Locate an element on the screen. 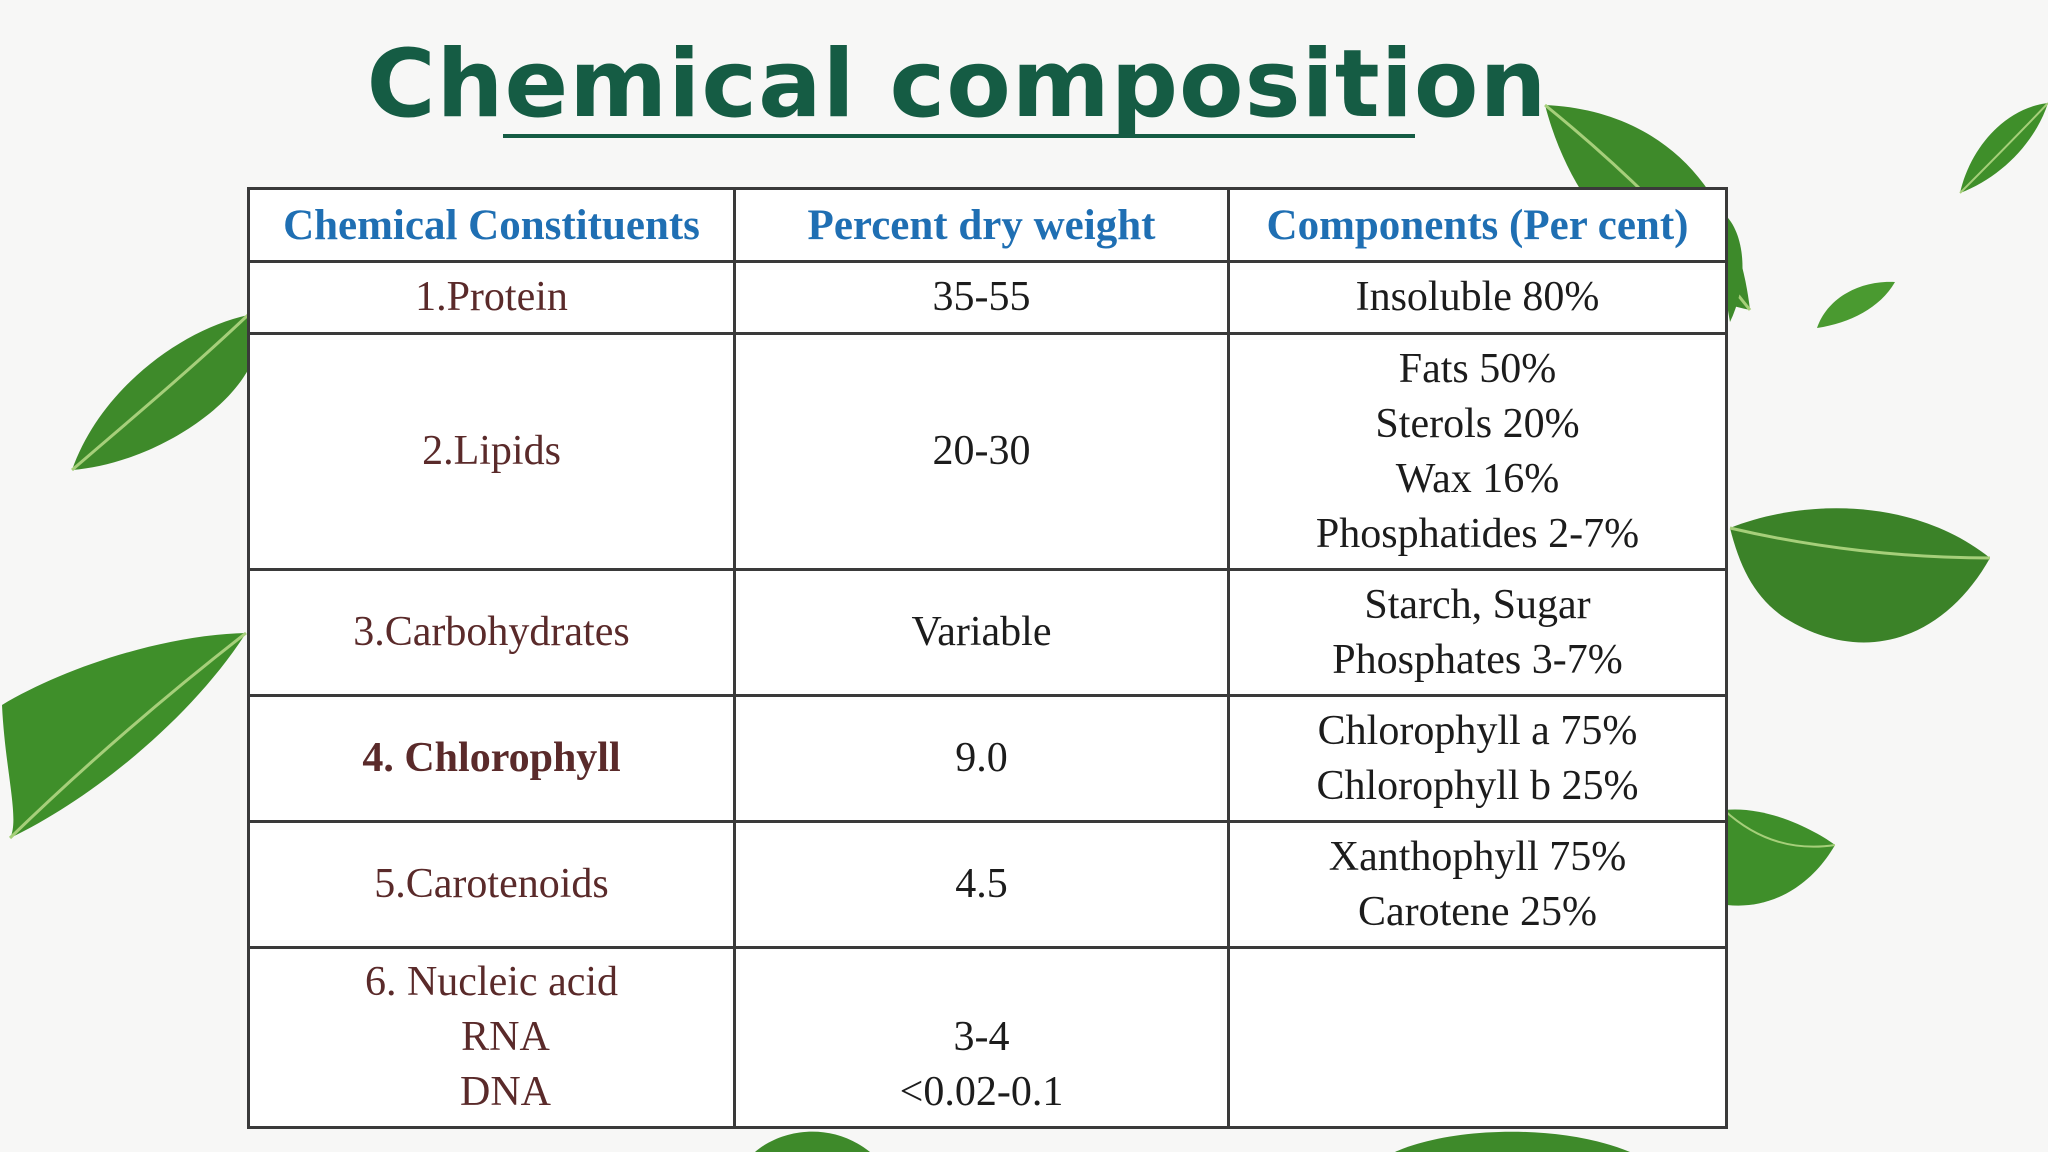  constituent-text: 3.Carbohydrates is located at coordinates (491, 632).